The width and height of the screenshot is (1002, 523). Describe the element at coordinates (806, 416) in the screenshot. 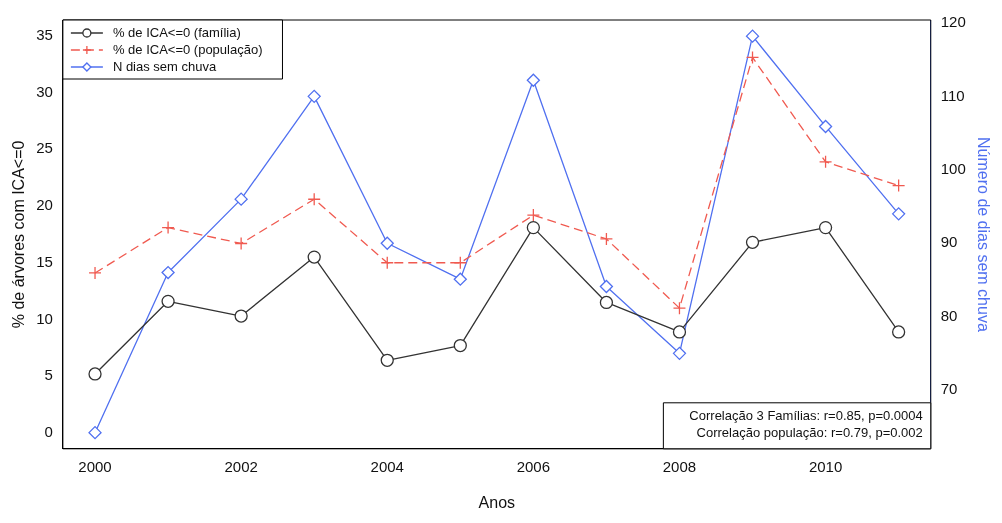

I see `annotation: Correlação 3 Famílias: r=0.85, p=0.0004` at that location.